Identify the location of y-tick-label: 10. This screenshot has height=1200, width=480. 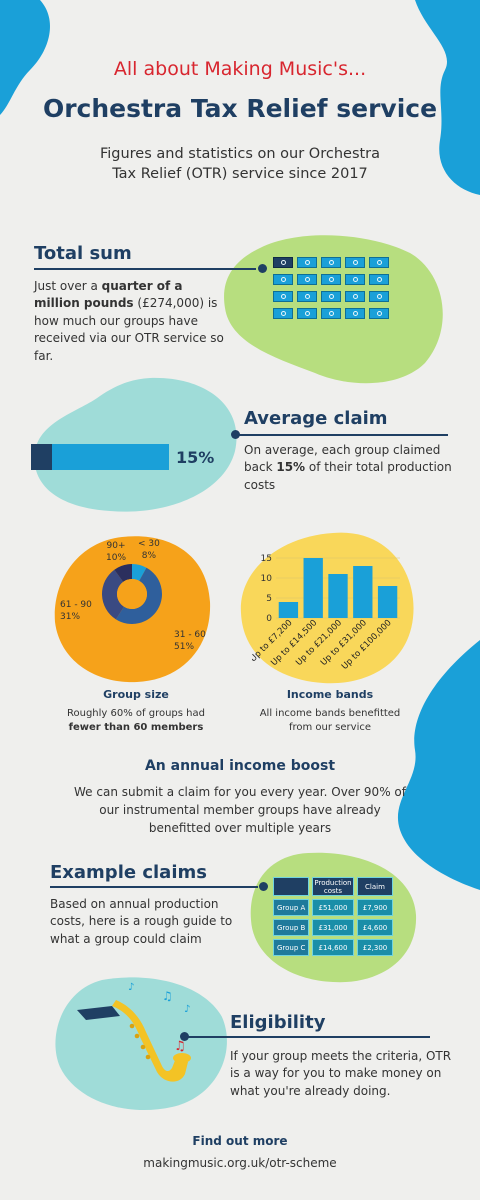
(267, 579).